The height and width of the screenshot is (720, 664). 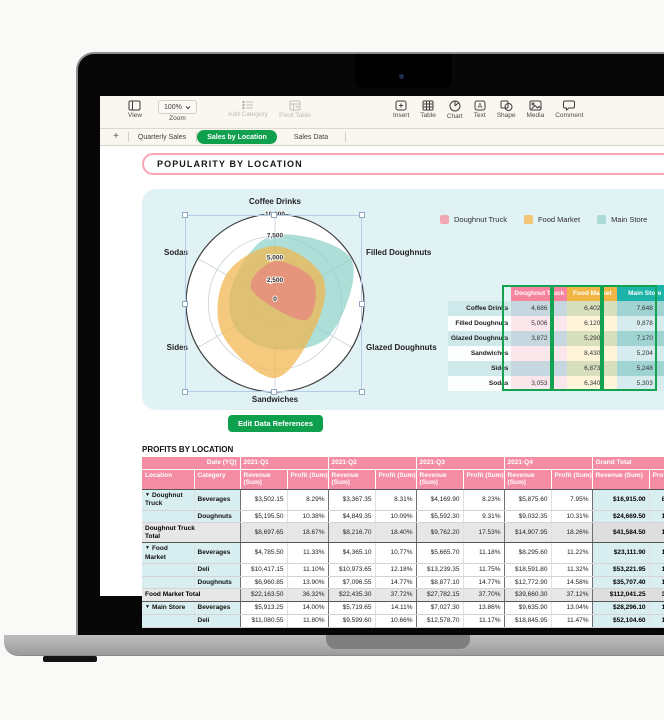 I want to click on mini-cell: 7,648, so click(x=640, y=308).